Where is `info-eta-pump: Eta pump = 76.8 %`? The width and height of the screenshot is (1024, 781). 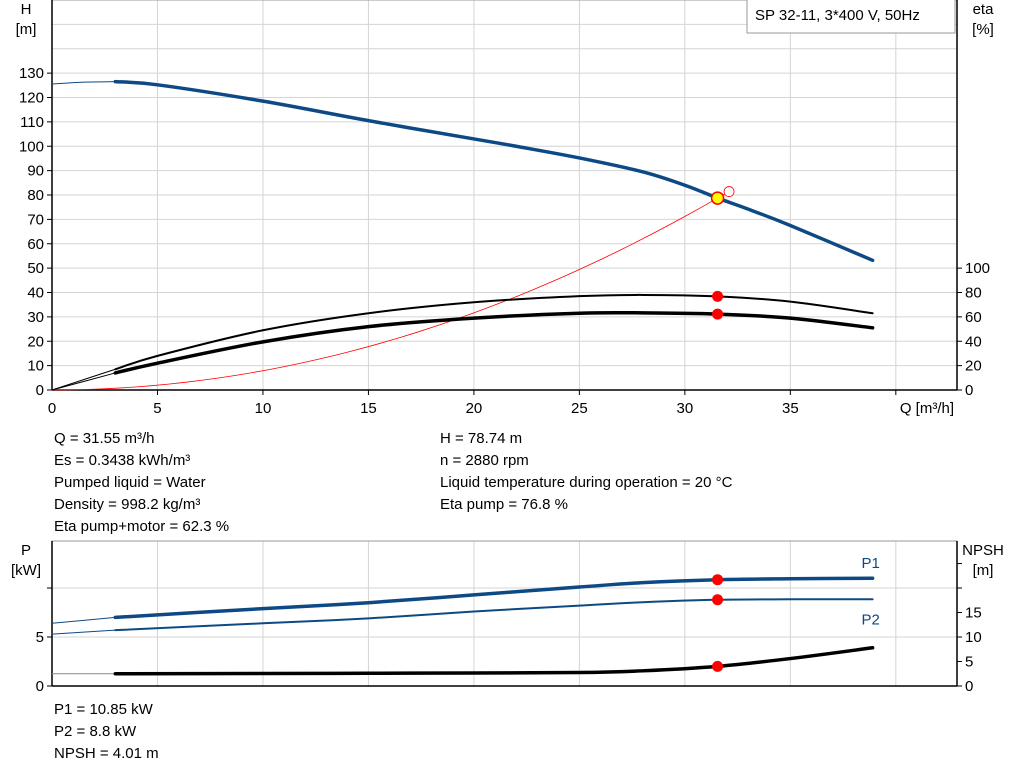 info-eta-pump: Eta pump = 76.8 % is located at coordinates (504, 504).